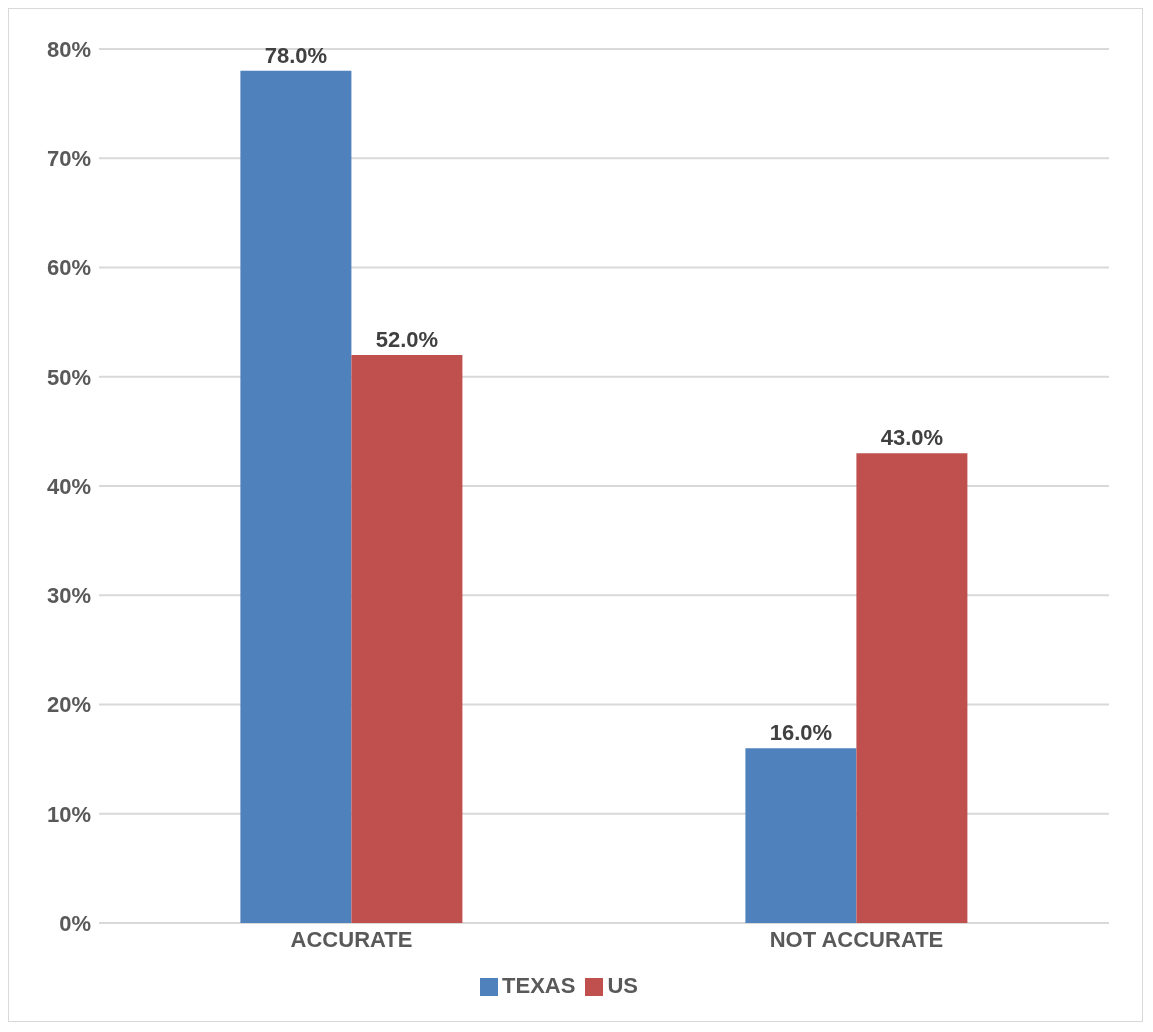  Describe the element at coordinates (68, 814) in the screenshot. I see `y-tick-label: 10%` at that location.